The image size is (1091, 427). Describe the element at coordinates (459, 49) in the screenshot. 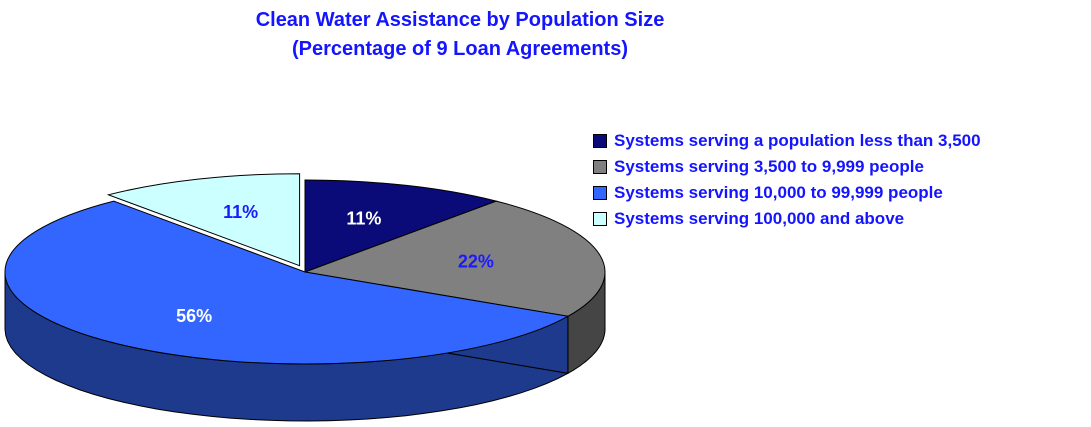

I see `chart-subtitle: (Percentage of 9 Loan Agreements)` at that location.